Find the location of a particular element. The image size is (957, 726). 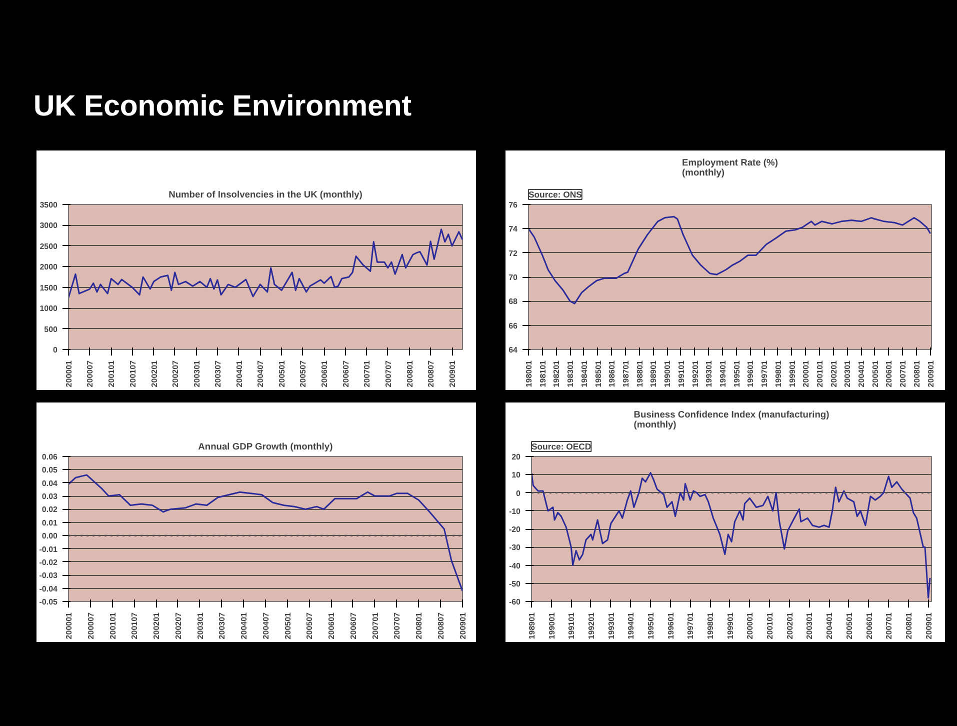

x-tick-label: 200307 is located at coordinates (222, 626).